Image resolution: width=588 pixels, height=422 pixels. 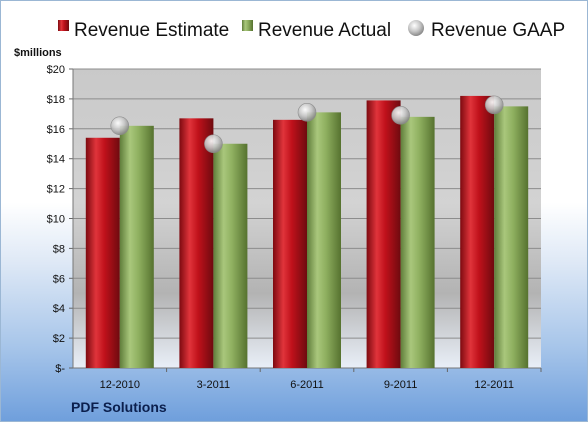 I want to click on gaap-markers, so click(x=307, y=124).